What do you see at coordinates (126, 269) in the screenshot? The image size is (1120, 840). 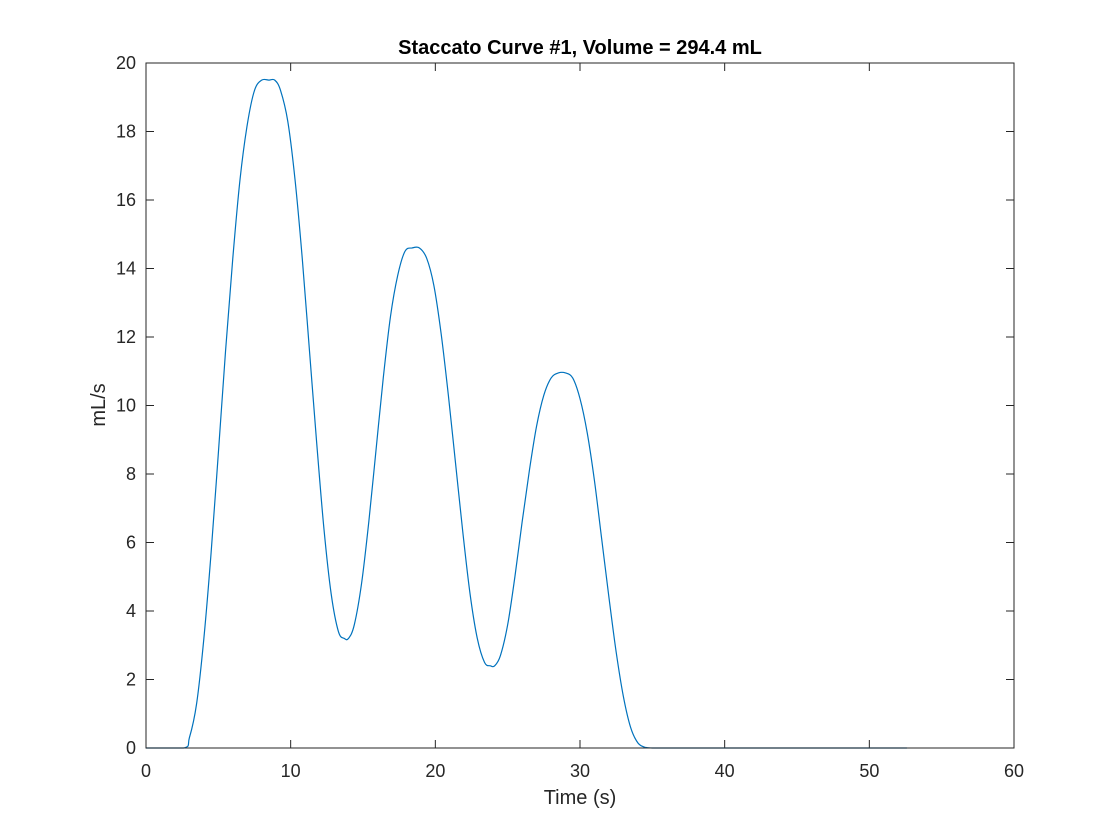 I see `y-tick-label: 14` at bounding box center [126, 269].